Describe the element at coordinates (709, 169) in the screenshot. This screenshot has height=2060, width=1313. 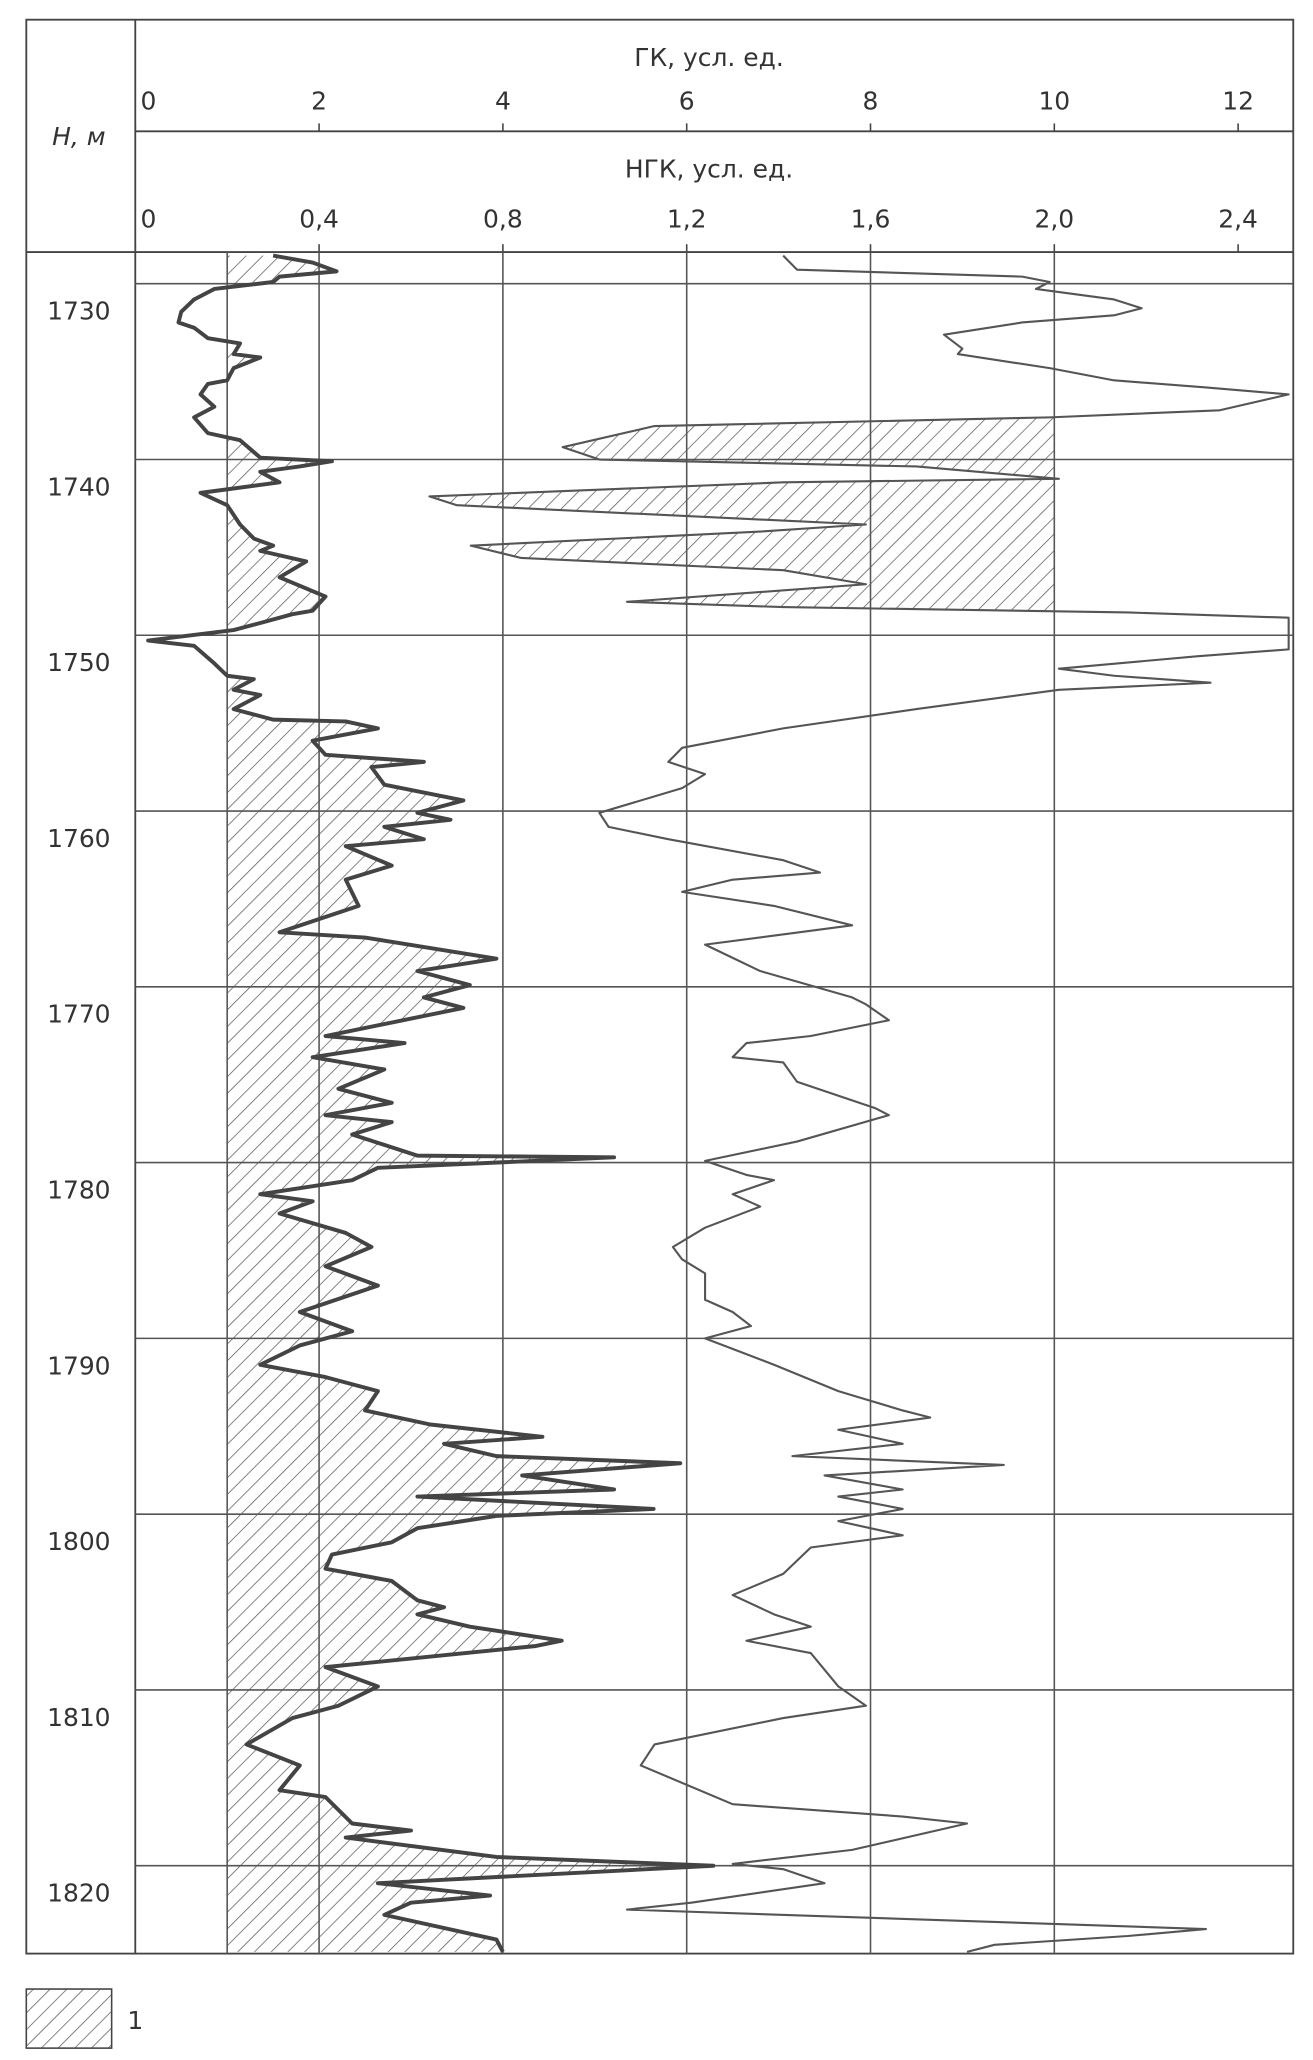
I see `ngk-axis-label: НГК, усл. ед.` at that location.